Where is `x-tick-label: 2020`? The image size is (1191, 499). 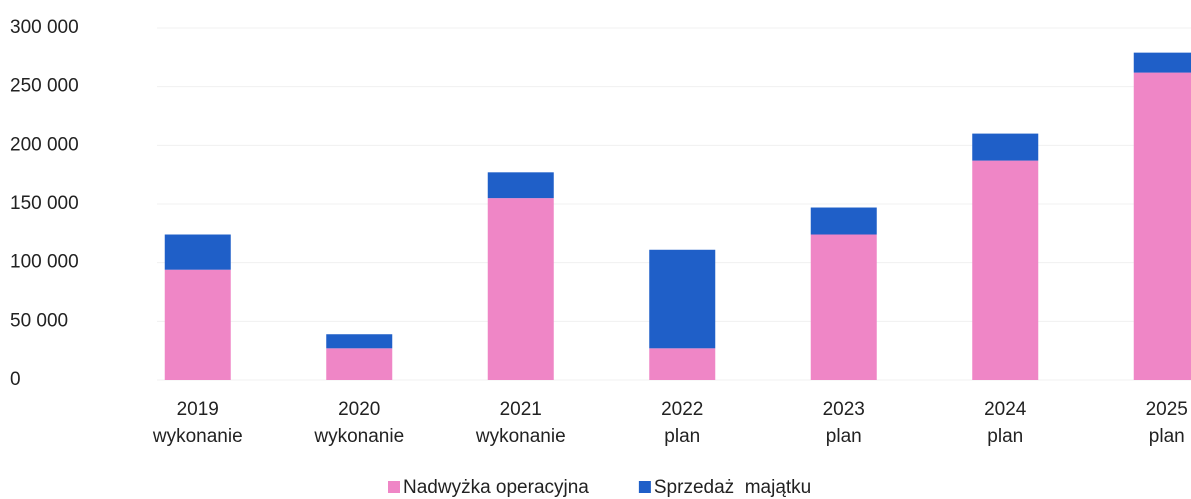
x-tick-label: 2020 is located at coordinates (359, 409).